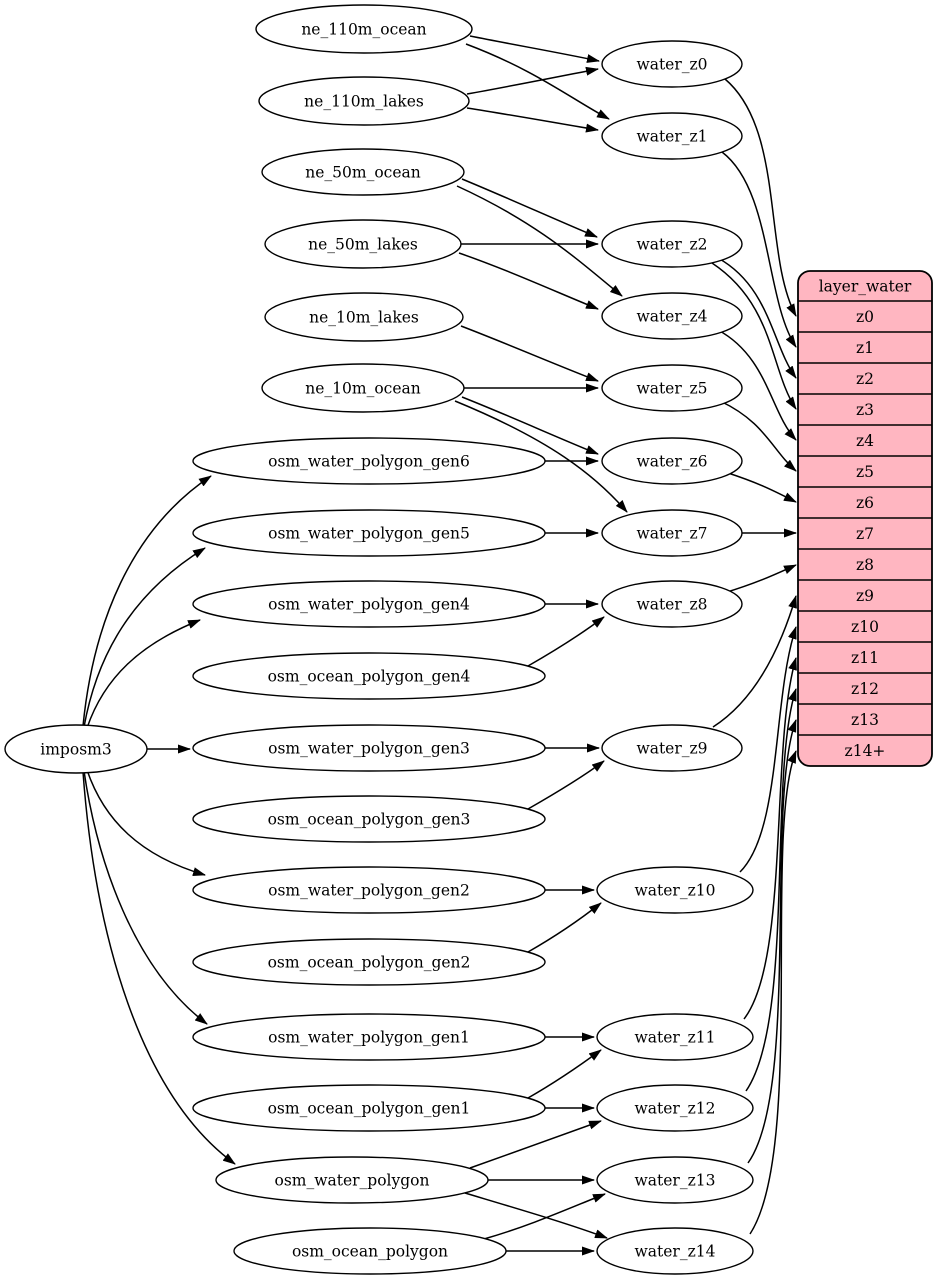 This screenshot has width=939, height=1287. Describe the element at coordinates (760, 579) in the screenshot. I see `edge-water_z8-layer_water-z8` at that location.